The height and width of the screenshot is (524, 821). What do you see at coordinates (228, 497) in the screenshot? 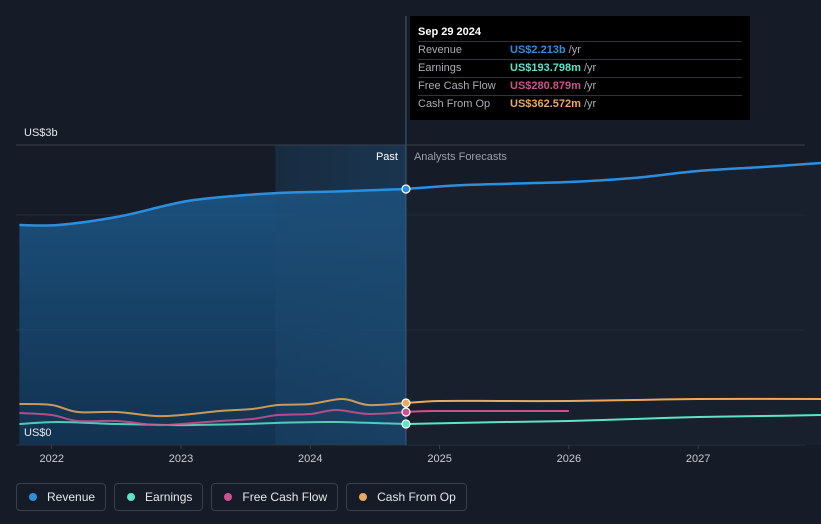
I see `free-cash-flow-dot-icon` at bounding box center [228, 497].